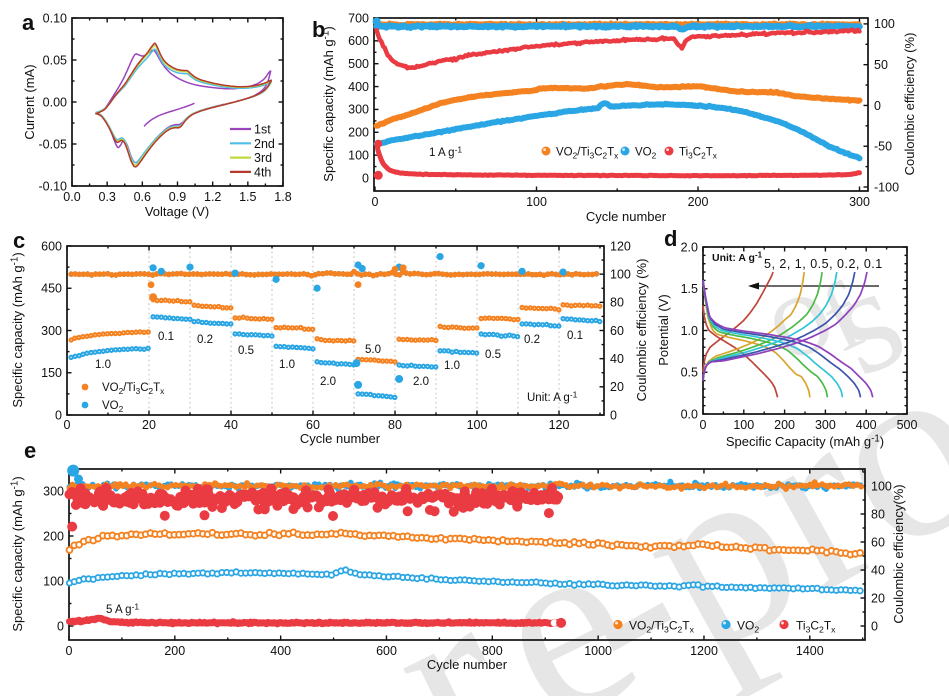 The image size is (949, 696). What do you see at coordinates (358, 87) in the screenshot?
I see `svg-text: 400` at bounding box center [358, 87].